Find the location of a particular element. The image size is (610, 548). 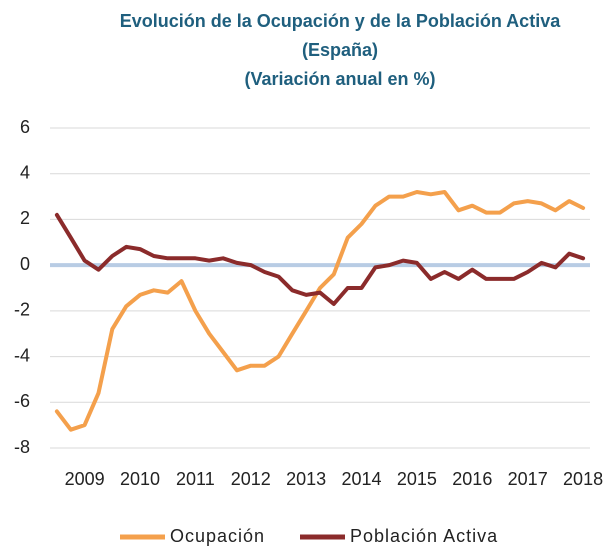

y-tick-label: 4 is located at coordinates (25, 172).